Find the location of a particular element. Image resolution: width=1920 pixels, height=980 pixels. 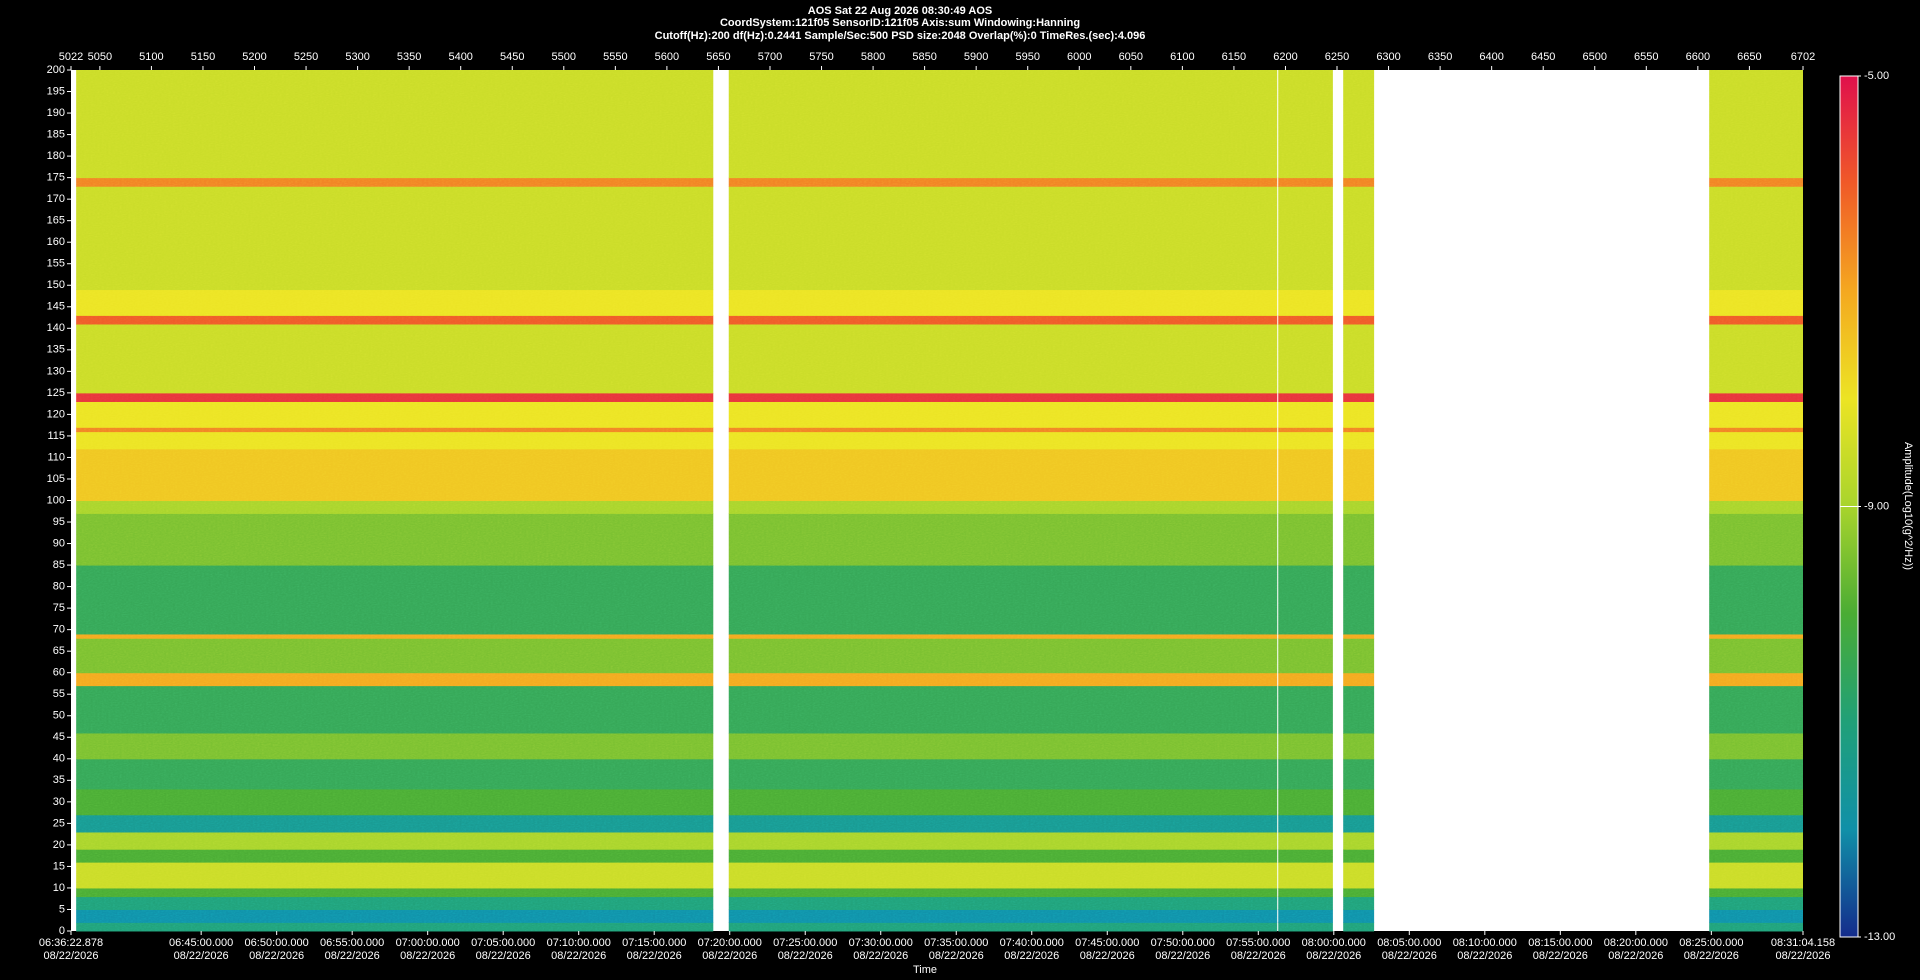

y-tick-label: 165 is located at coordinates (56, 221).